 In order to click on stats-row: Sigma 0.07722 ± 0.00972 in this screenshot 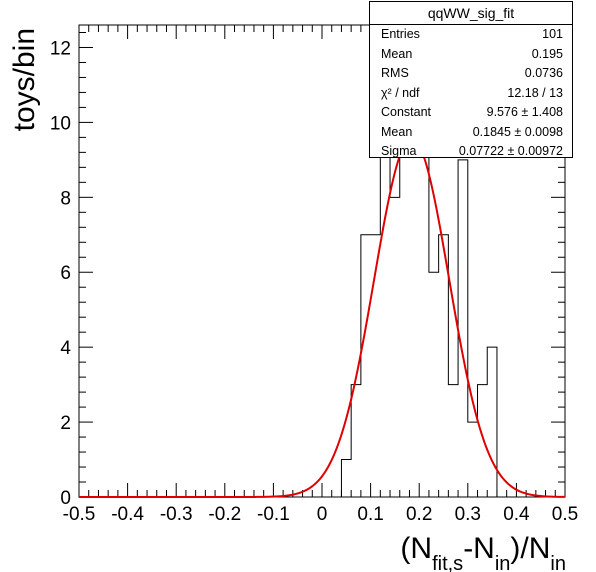, I will do `click(471, 152)`.